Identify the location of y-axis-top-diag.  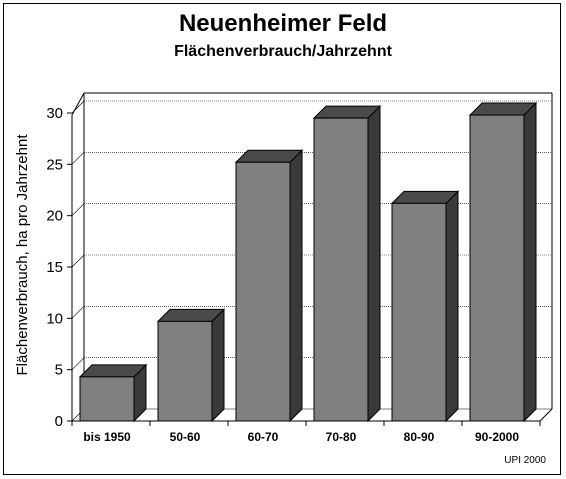
(78, 104).